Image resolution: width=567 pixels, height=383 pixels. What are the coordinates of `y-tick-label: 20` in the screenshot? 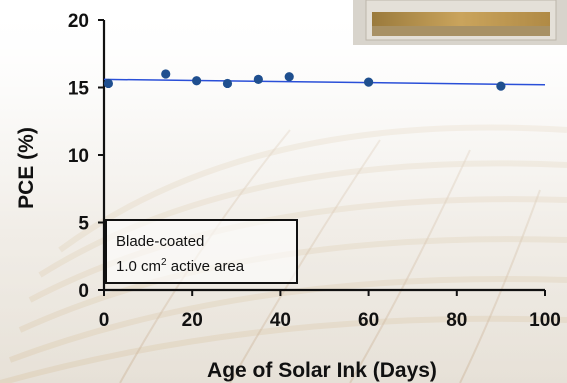 It's located at (78, 21).